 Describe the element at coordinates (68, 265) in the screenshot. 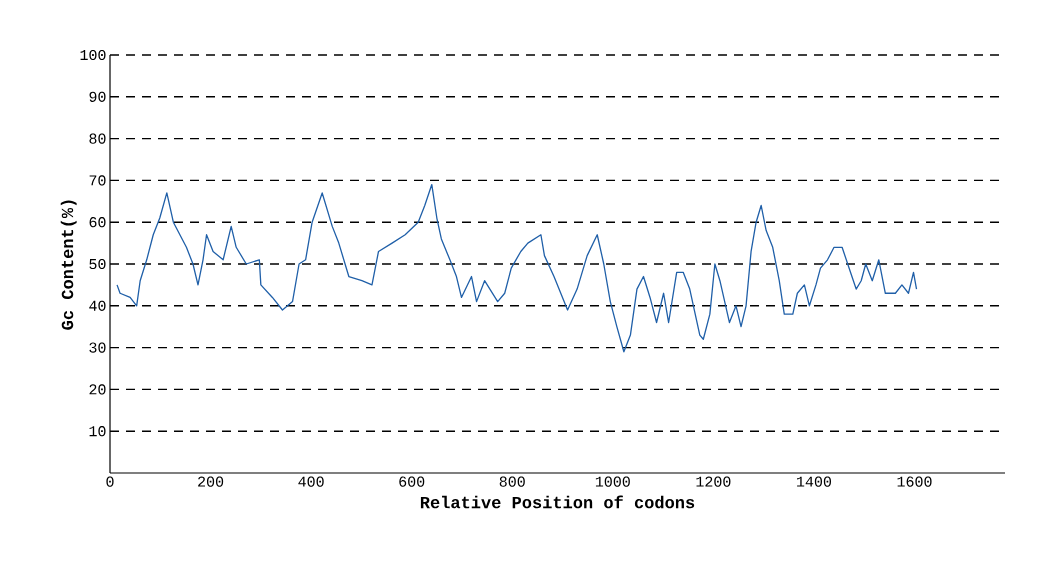

I see `y-axis-title: Gc Content(%)` at that location.